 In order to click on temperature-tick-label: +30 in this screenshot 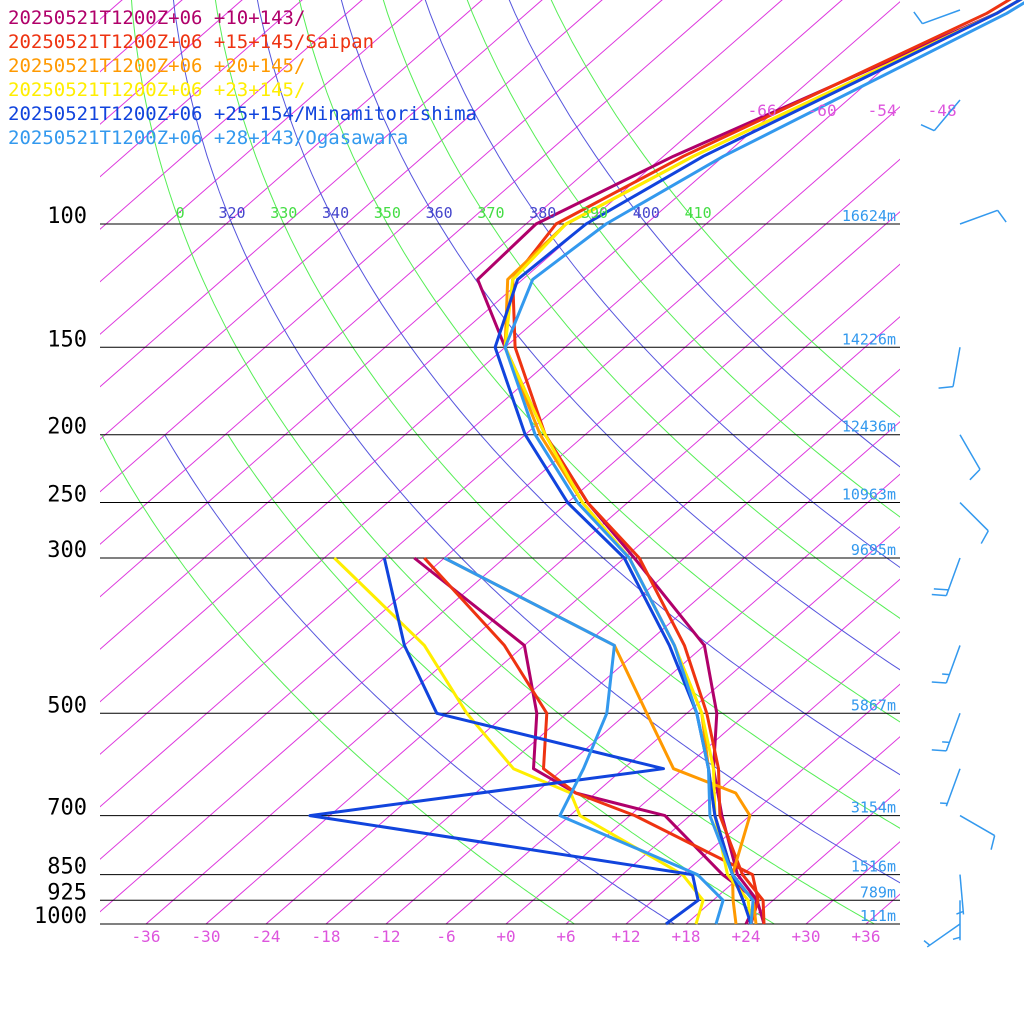, I will do `click(806, 936)`.